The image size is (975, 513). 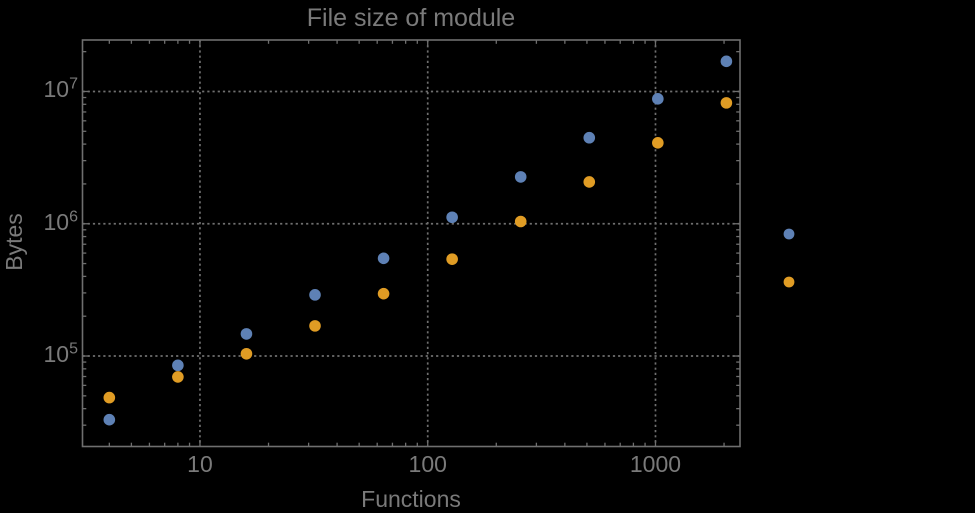 What do you see at coordinates (427, 464) in the screenshot?
I see `x-tick-label: 100` at bounding box center [427, 464].